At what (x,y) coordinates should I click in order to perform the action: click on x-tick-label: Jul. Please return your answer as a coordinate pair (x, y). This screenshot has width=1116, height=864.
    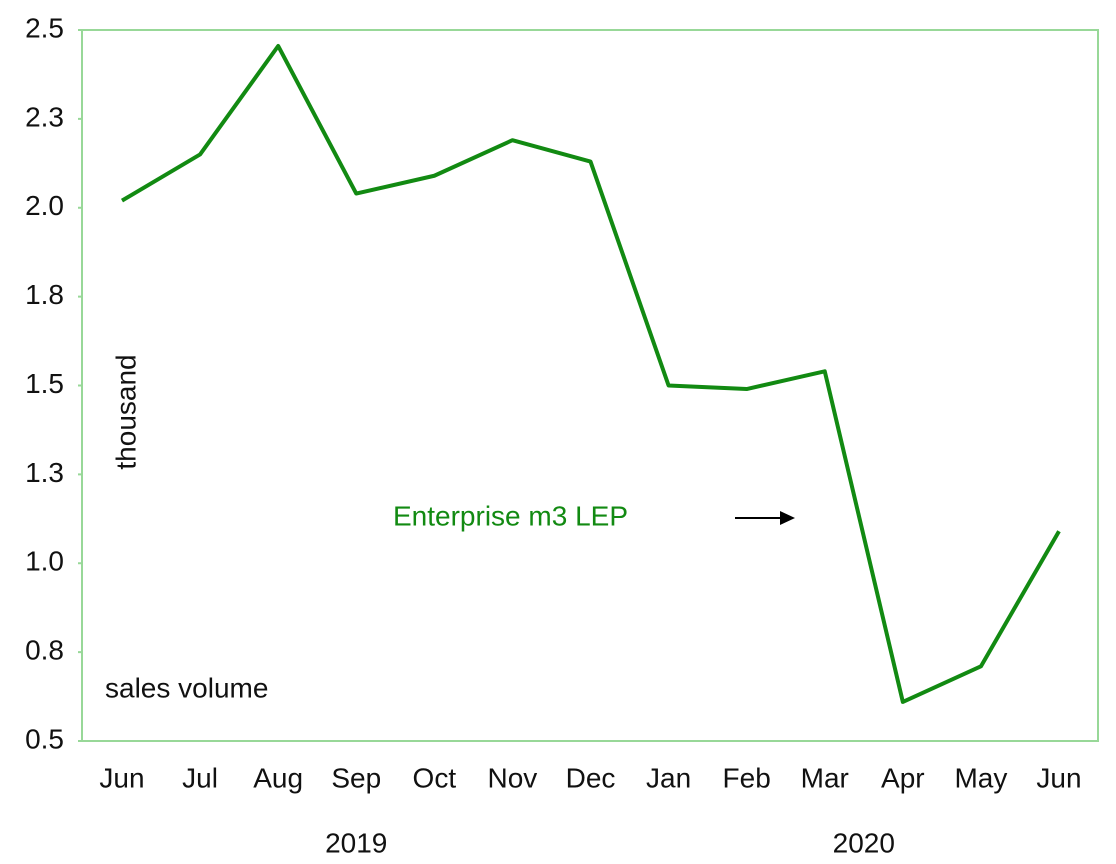
    Looking at the image, I should click on (200, 777).